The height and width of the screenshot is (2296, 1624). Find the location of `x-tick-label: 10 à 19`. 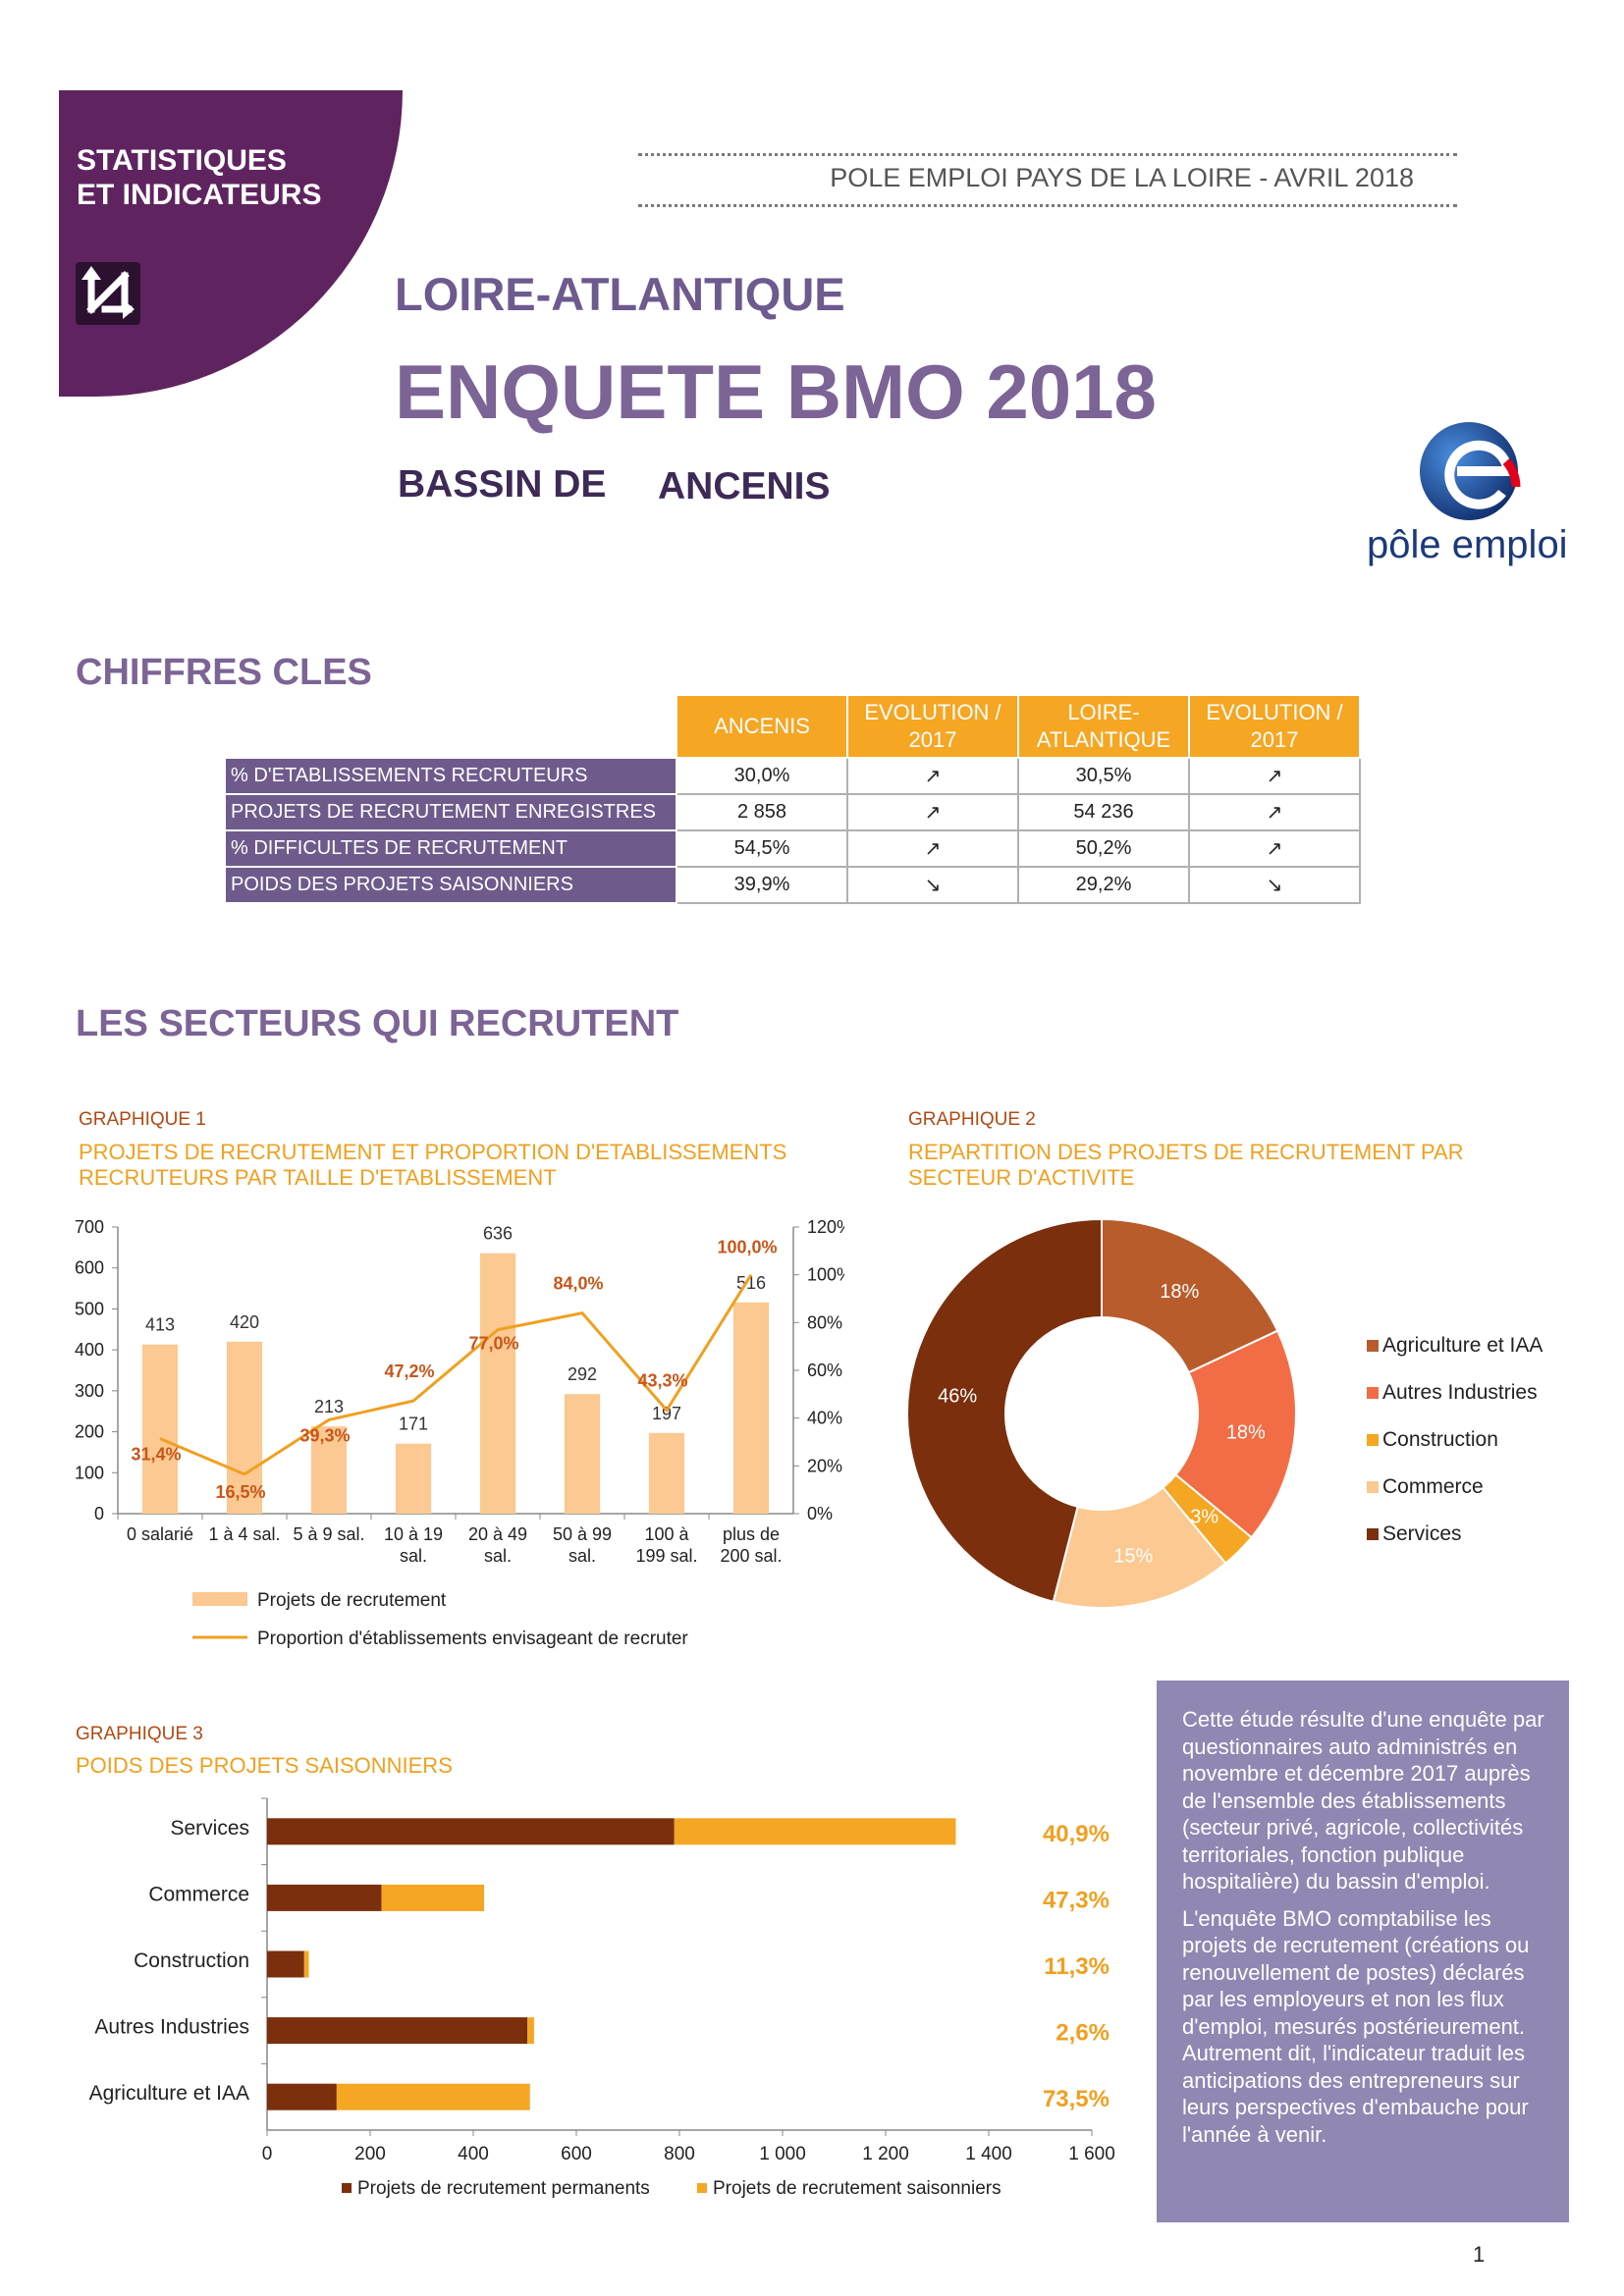

x-tick-label: 10 à 19 is located at coordinates (413, 1534).